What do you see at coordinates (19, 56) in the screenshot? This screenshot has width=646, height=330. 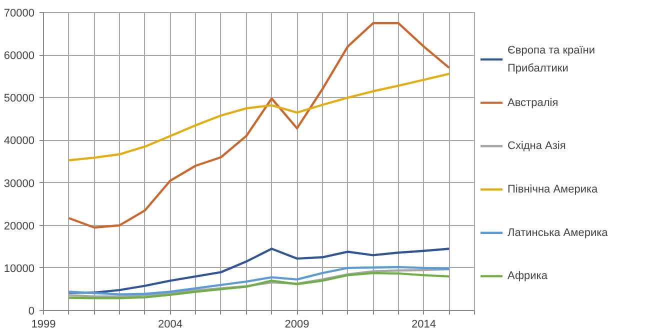 I see `y-tick-label: 60000` at bounding box center [19, 56].